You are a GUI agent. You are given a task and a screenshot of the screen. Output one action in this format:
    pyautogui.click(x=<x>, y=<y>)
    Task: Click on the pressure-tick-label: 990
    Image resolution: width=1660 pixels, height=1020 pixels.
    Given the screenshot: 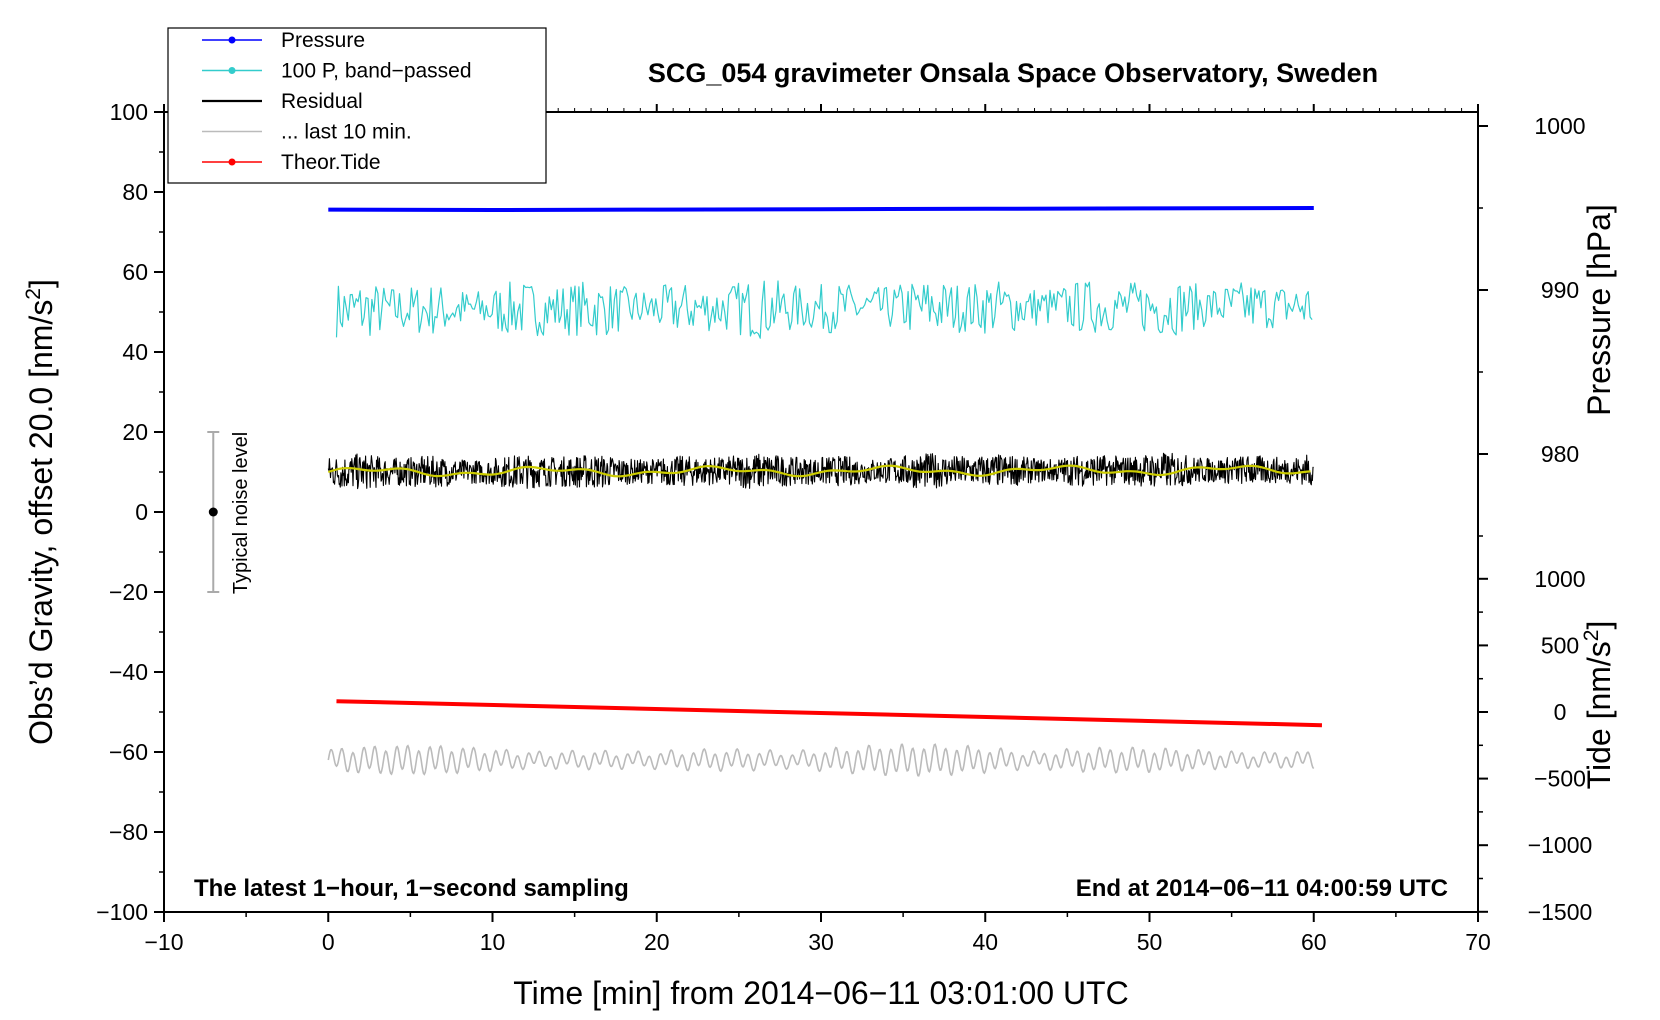 What is the action you would take?
    pyautogui.click(x=1560, y=290)
    